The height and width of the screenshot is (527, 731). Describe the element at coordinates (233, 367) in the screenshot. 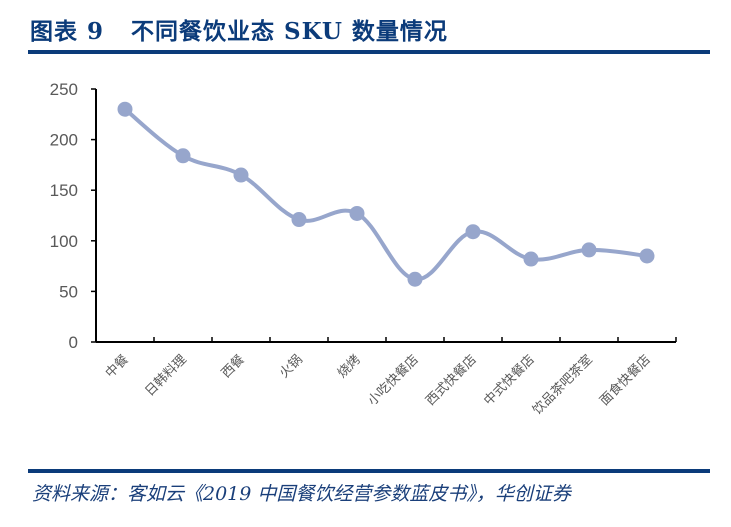

I see `x-tick-label: 西餐` at that location.